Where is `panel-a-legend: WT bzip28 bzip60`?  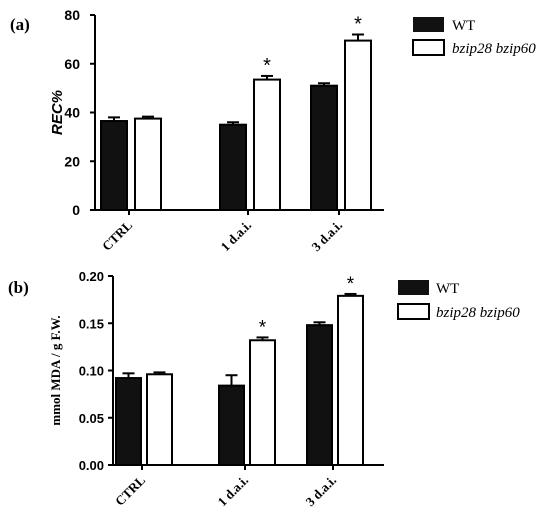
panel-a-legend: WT bzip28 bzip60 is located at coordinates (474, 37).